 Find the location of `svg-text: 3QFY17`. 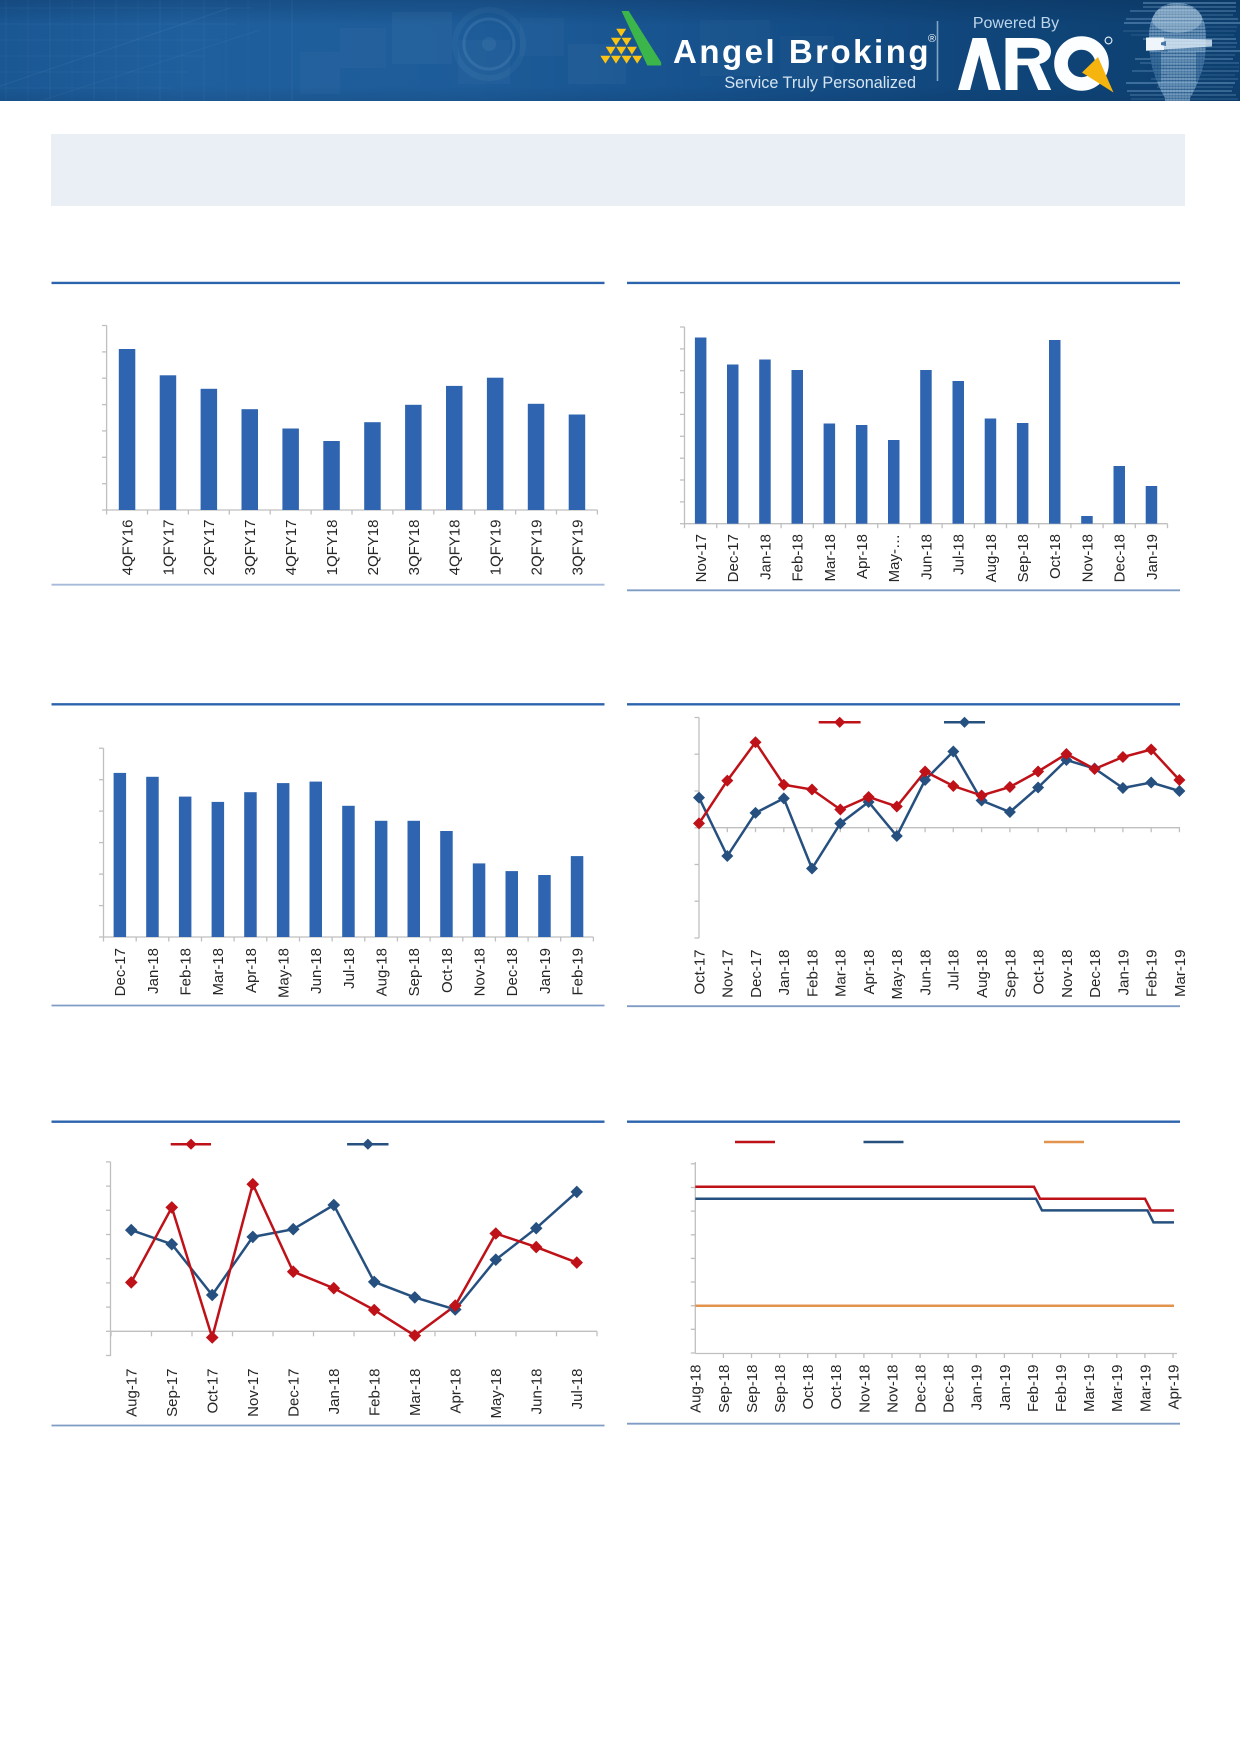

svg-text: 3QFY17 is located at coordinates (250, 548).